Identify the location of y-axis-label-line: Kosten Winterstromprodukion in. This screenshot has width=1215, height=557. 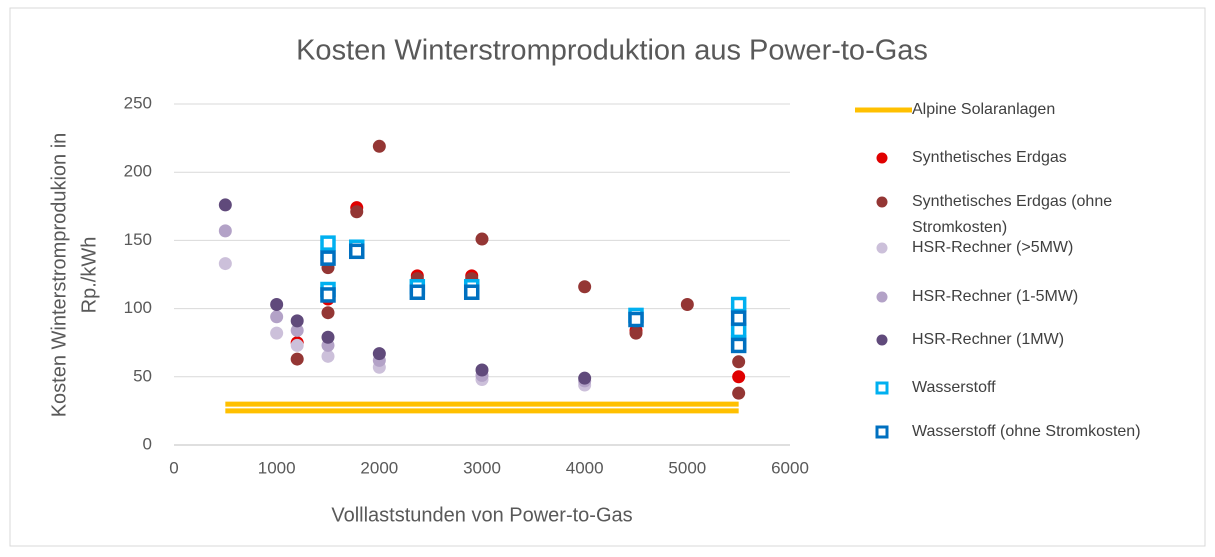
(59, 275).